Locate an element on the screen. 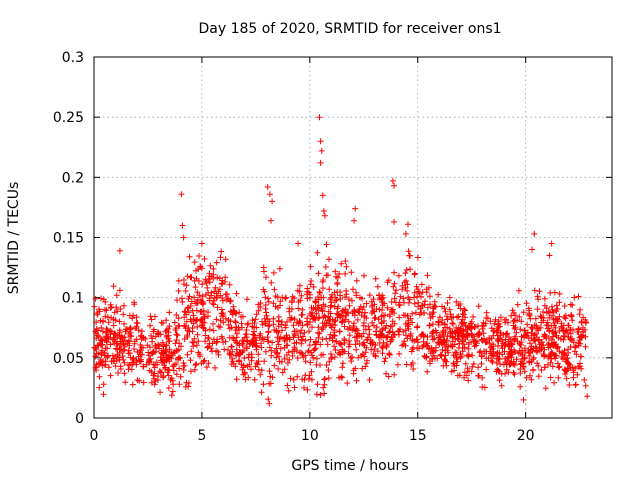  x-tick-label: 10 is located at coordinates (310, 436).